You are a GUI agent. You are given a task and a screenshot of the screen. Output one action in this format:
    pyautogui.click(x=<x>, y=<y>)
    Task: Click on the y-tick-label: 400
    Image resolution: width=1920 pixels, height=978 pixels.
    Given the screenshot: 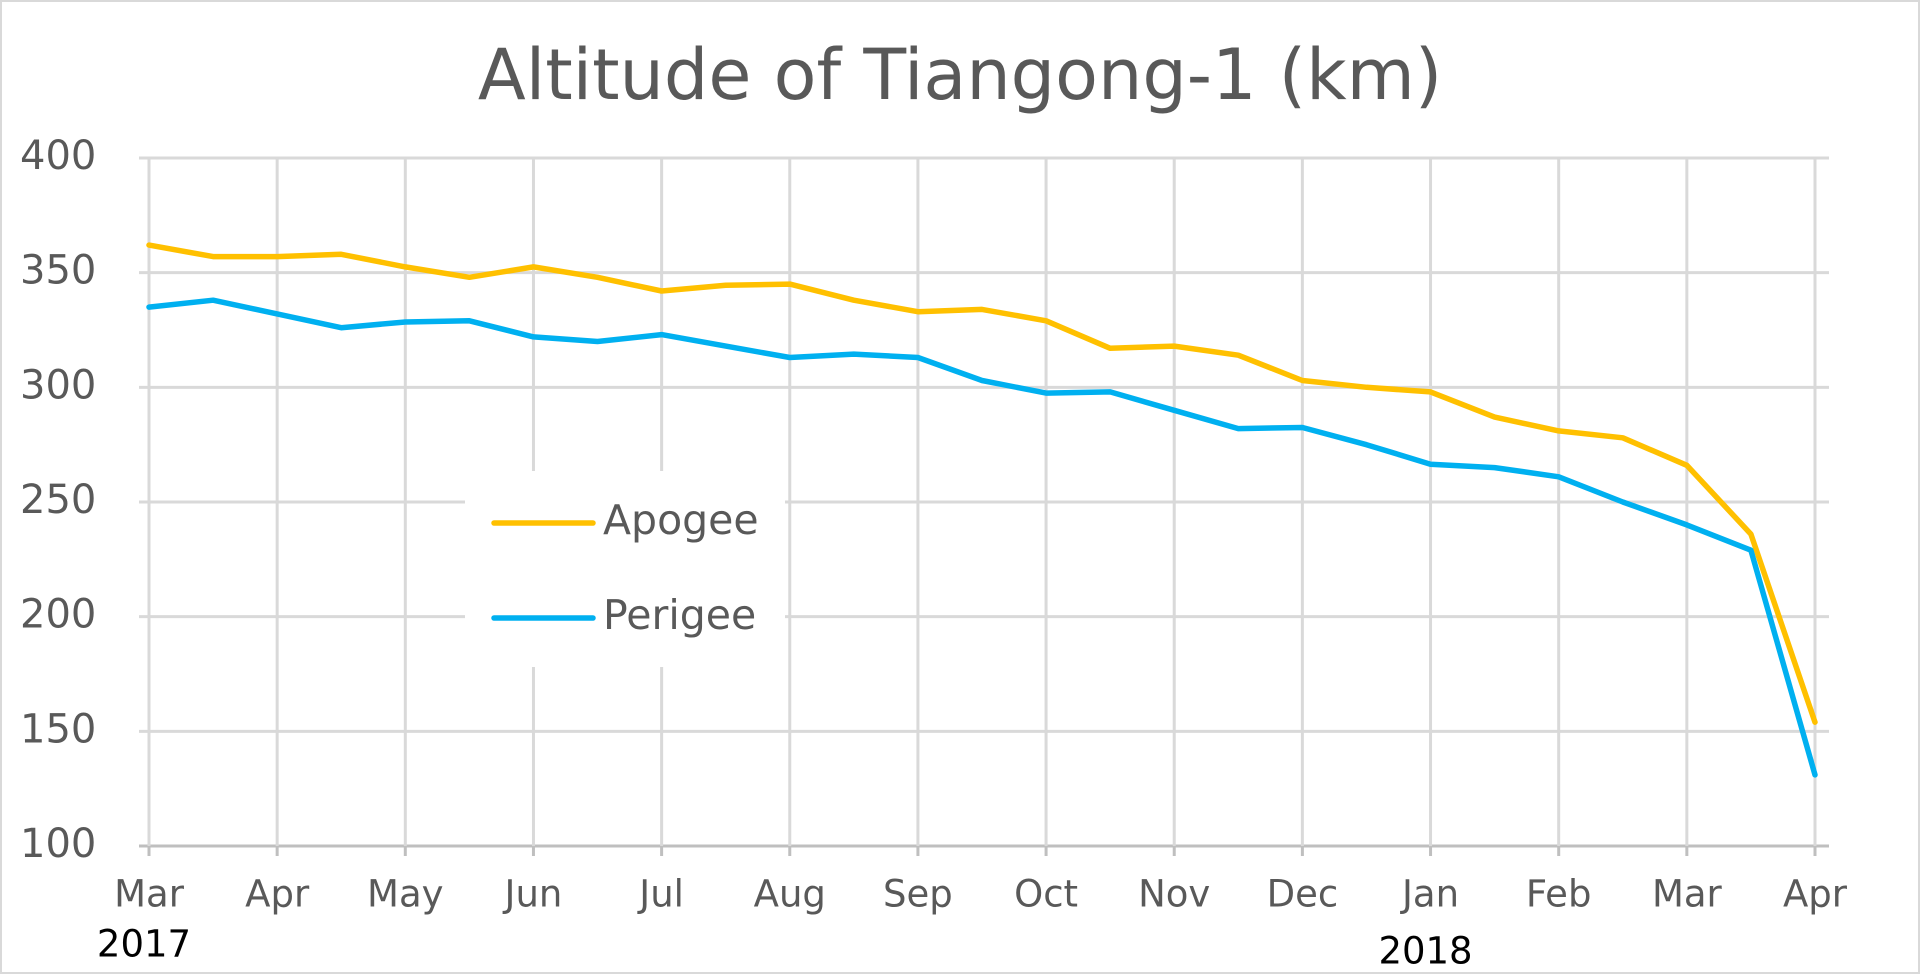 What is the action you would take?
    pyautogui.click(x=58, y=156)
    